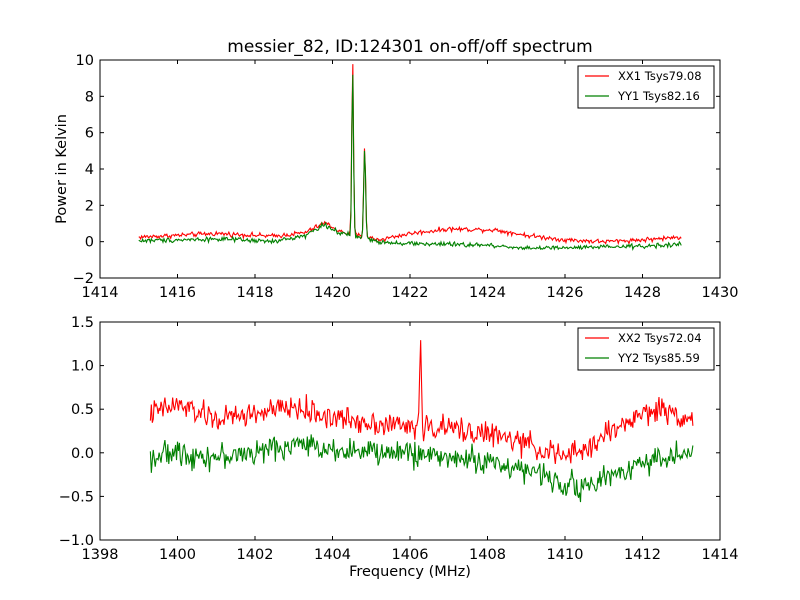  I want to click on x-tick-label: 1404, so click(332, 555).